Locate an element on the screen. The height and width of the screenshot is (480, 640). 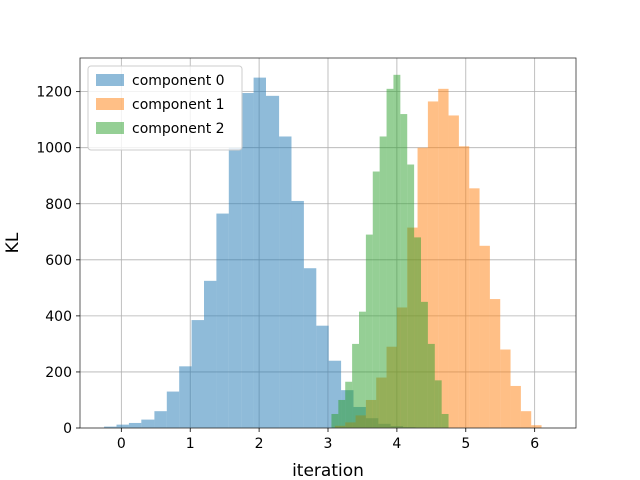
y-axis-ticks: 0 200 400 600 800 1000 1200 is located at coordinates (58, 261).